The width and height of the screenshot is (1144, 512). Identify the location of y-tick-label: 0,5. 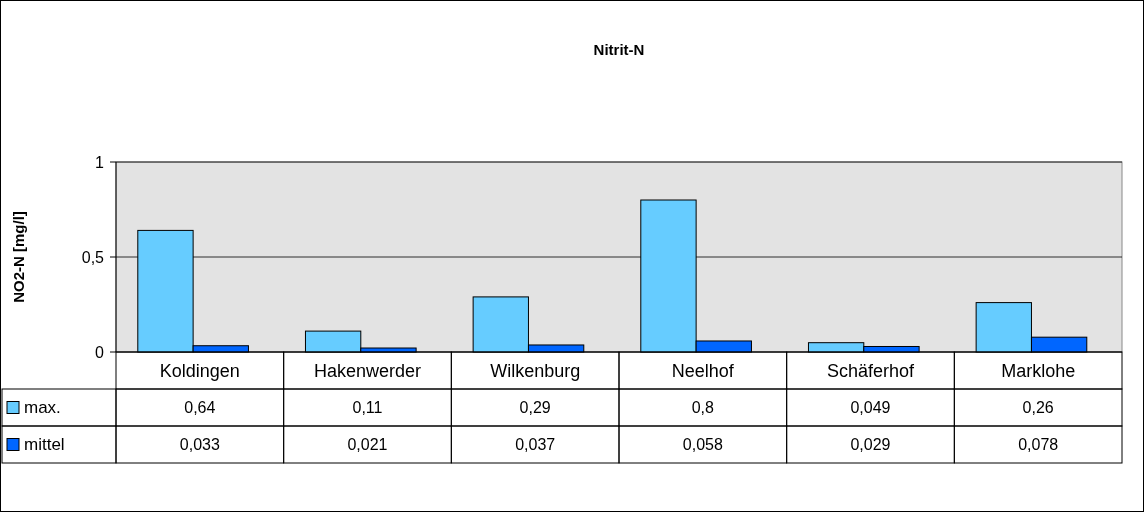
(93, 257).